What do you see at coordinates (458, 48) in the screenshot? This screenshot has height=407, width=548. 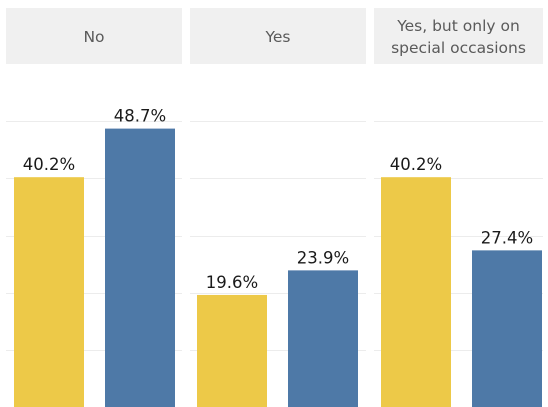 I see `panel-header-label: special occasions` at bounding box center [458, 48].